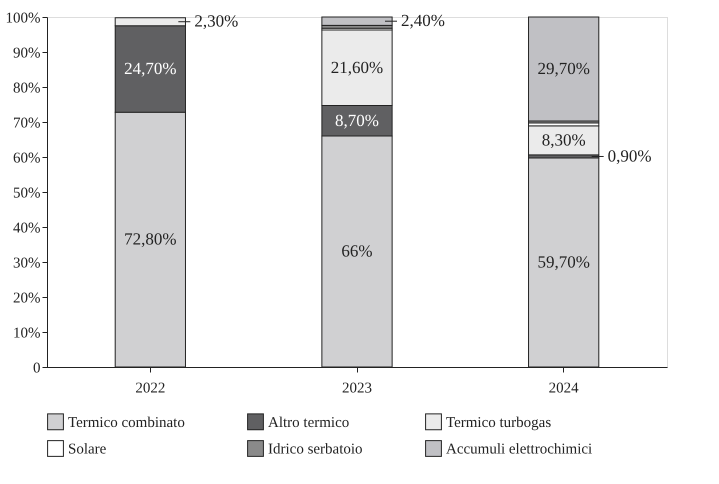 The image size is (719, 484). What do you see at coordinates (26, 334) in the screenshot?
I see `y-tick-label: 10%` at bounding box center [26, 334].